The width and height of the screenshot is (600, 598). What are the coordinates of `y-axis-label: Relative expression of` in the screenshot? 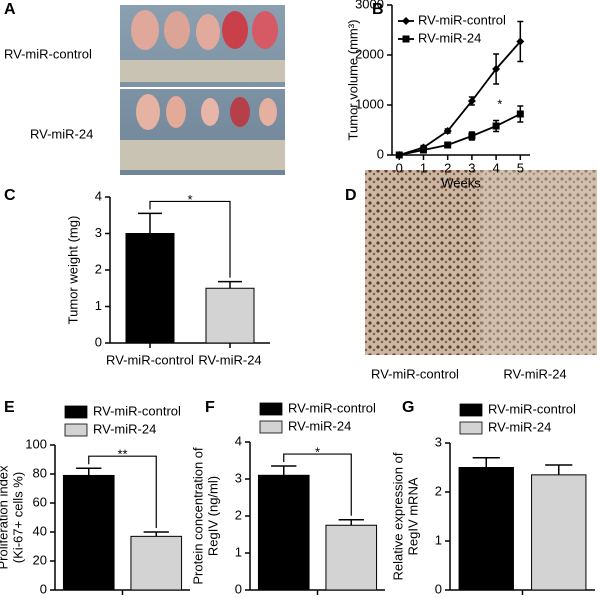 It's located at (397, 516).